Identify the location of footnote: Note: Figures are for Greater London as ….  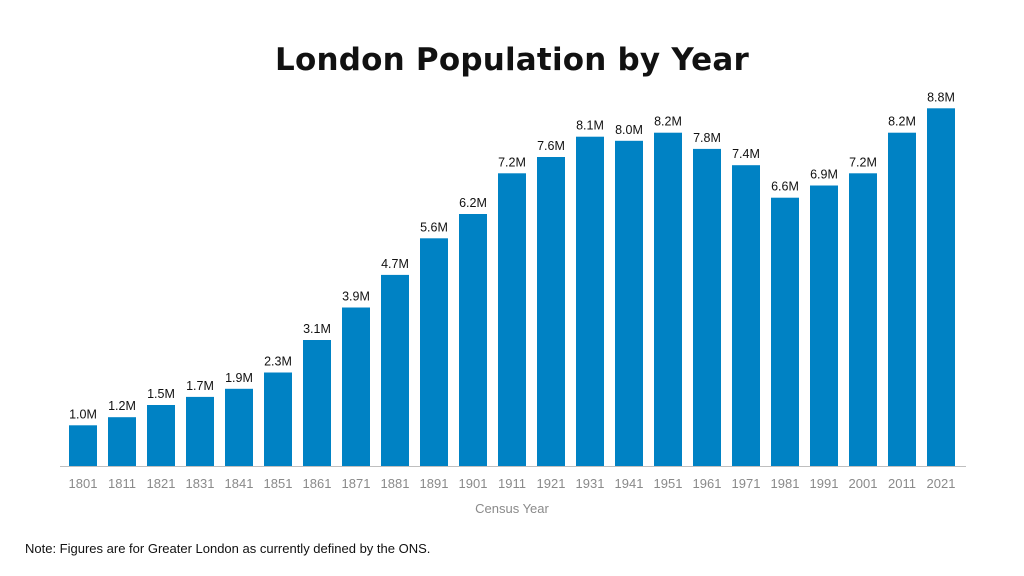
(228, 548).